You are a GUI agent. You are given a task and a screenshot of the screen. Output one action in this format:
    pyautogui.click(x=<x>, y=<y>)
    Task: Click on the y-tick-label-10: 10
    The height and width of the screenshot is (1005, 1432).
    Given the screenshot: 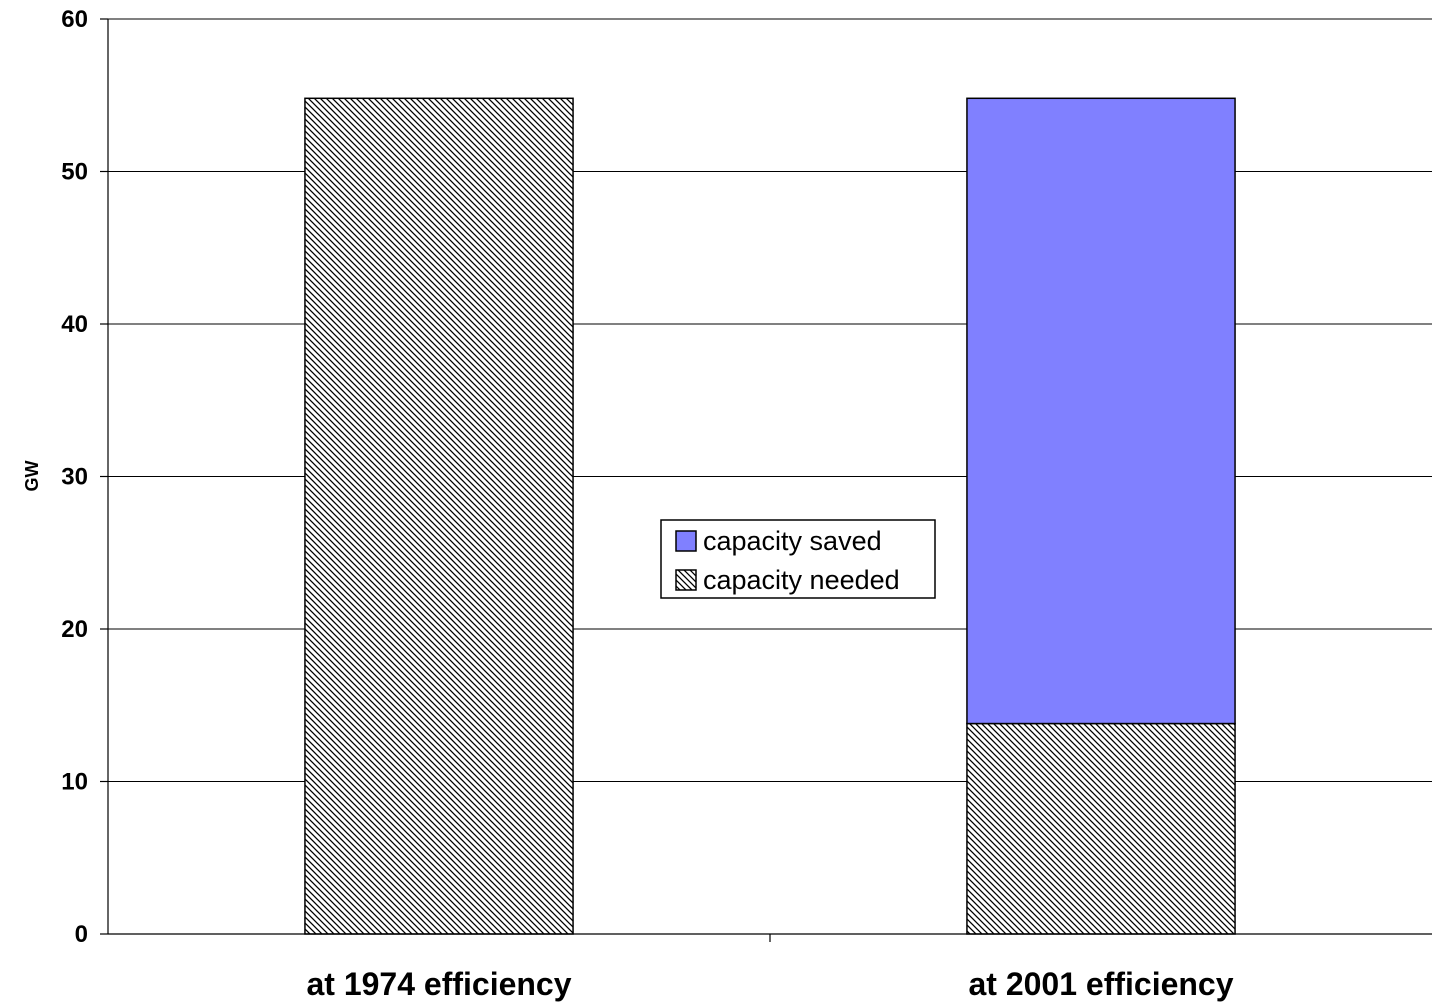 What is the action you would take?
    pyautogui.click(x=74, y=782)
    